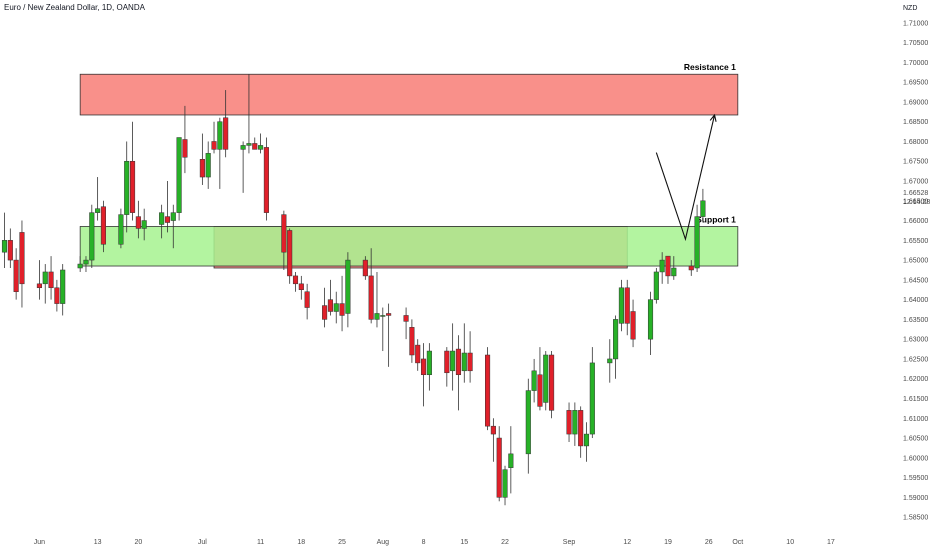  I want to click on zone-label-0: Resistance 1, so click(710, 67).